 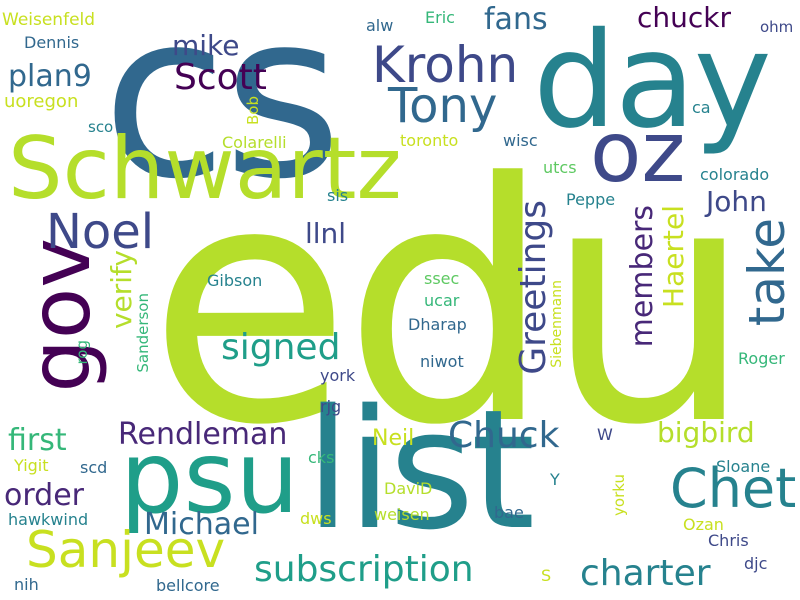 What do you see at coordinates (756, 563) in the screenshot?
I see `word-djc: djc` at bounding box center [756, 563].